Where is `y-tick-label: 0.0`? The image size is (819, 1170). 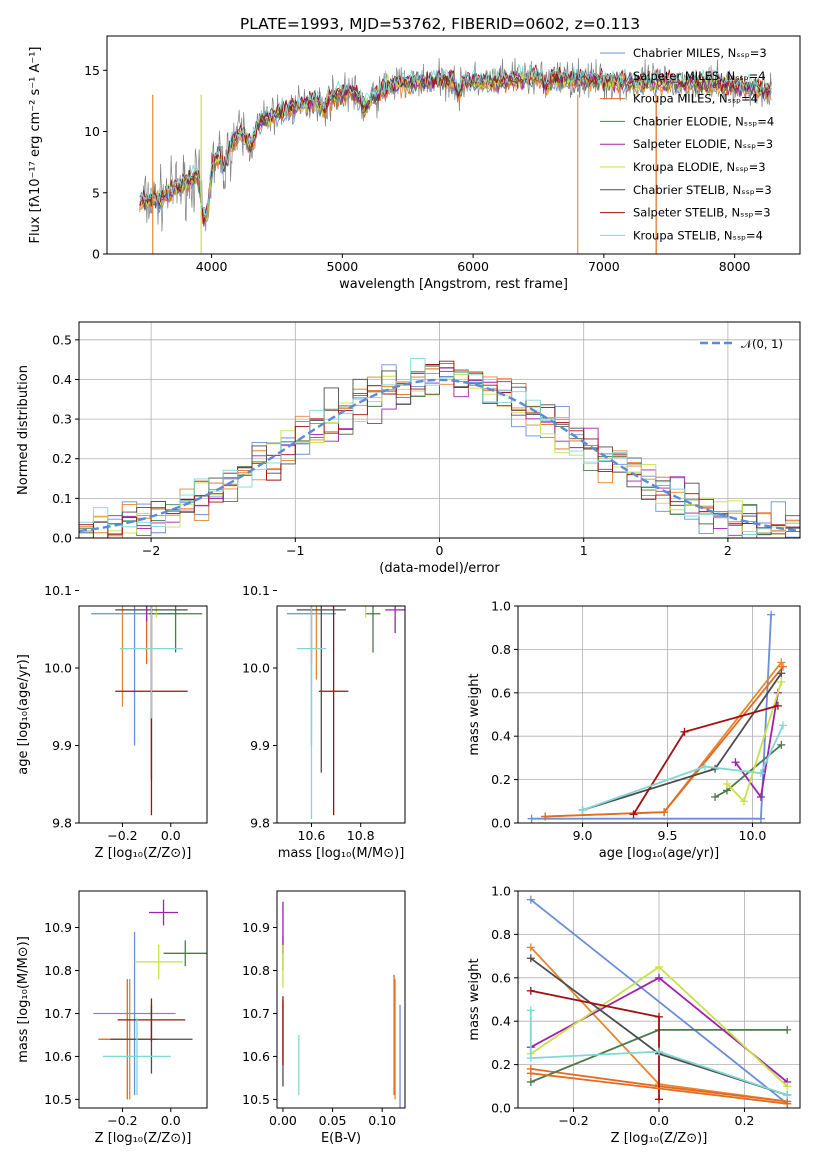 y-tick-label: 0.0 is located at coordinates (501, 1108).